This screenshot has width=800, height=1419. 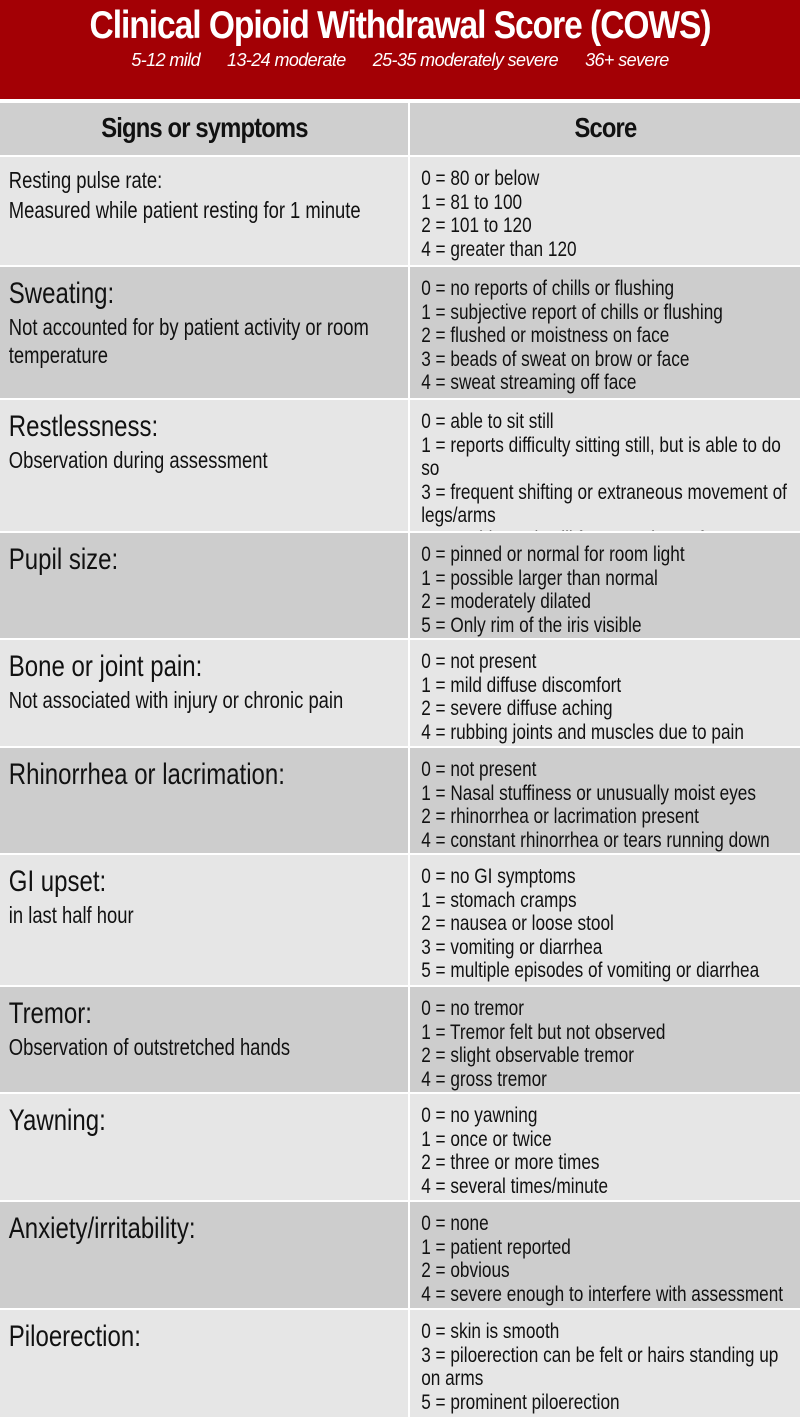 I want to click on header-signs: Signs or symptoms, so click(x=204, y=129).